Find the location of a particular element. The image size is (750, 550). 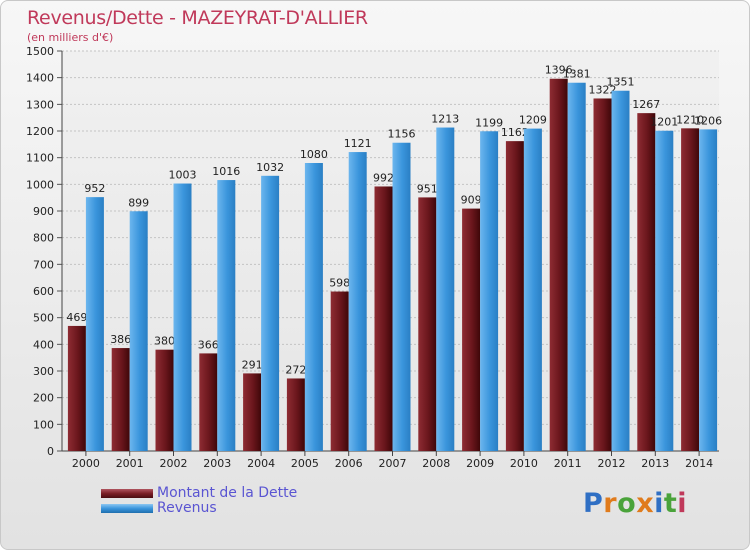

y-tick-label: 1200 is located at coordinates (40, 131).